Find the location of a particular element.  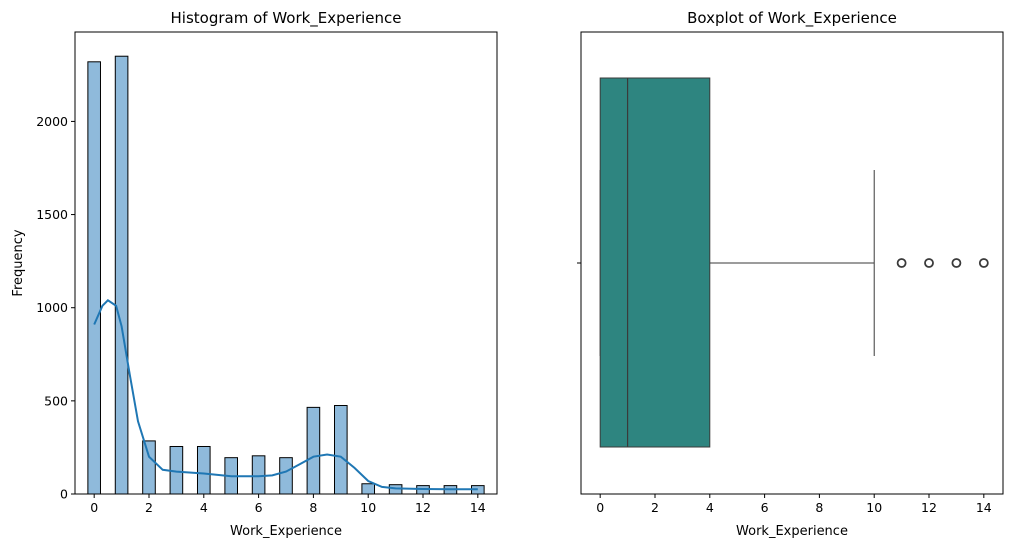

histogram-y-tick-label: 1000 is located at coordinates (52, 307).